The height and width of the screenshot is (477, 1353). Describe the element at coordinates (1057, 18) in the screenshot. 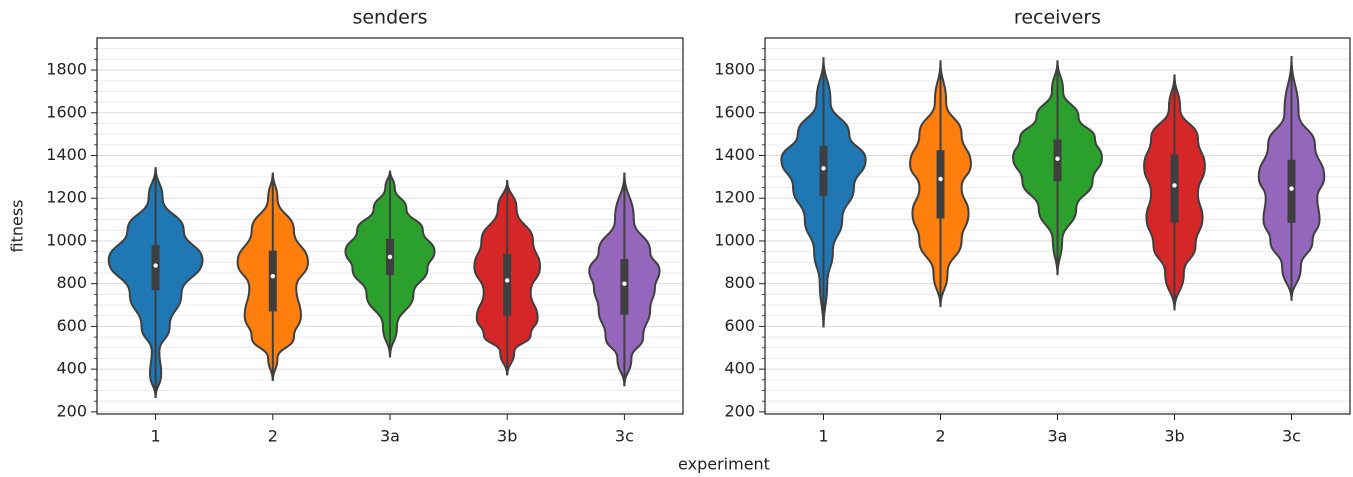

I see `chart-title: receivers` at that location.